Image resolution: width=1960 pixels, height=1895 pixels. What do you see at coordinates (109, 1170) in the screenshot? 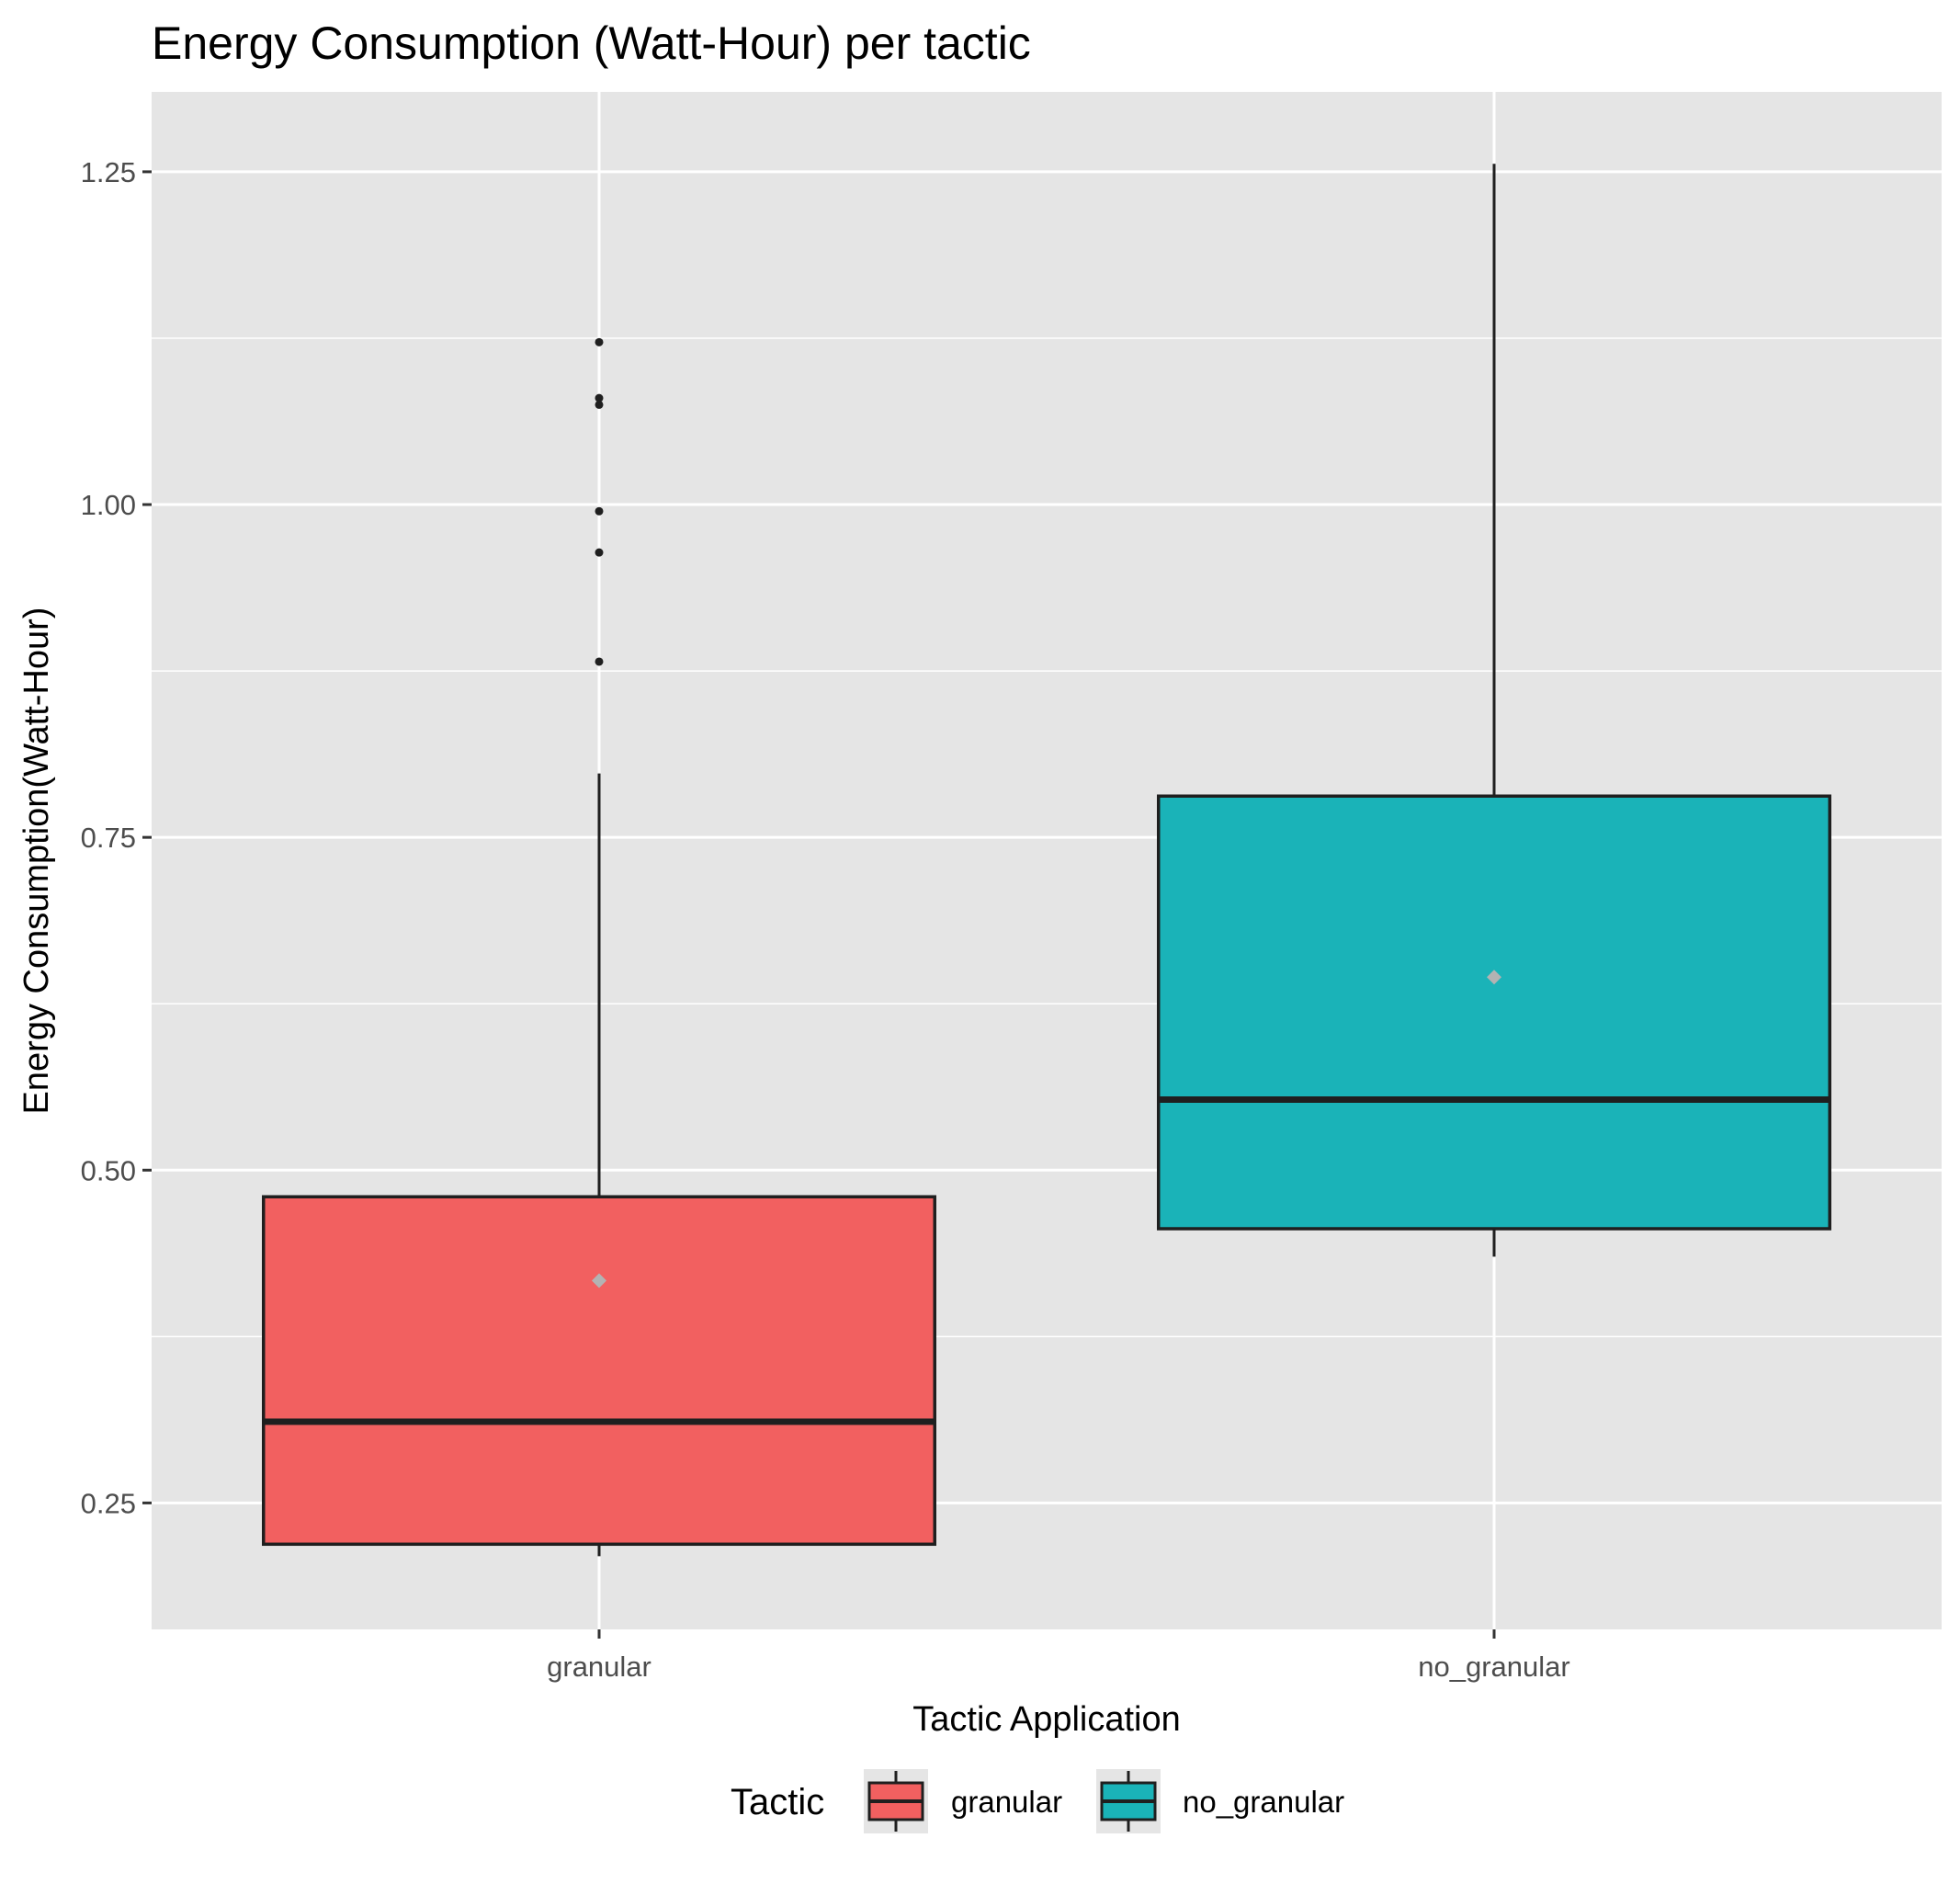
I see `y-tick-label: 0.50` at bounding box center [109, 1170].